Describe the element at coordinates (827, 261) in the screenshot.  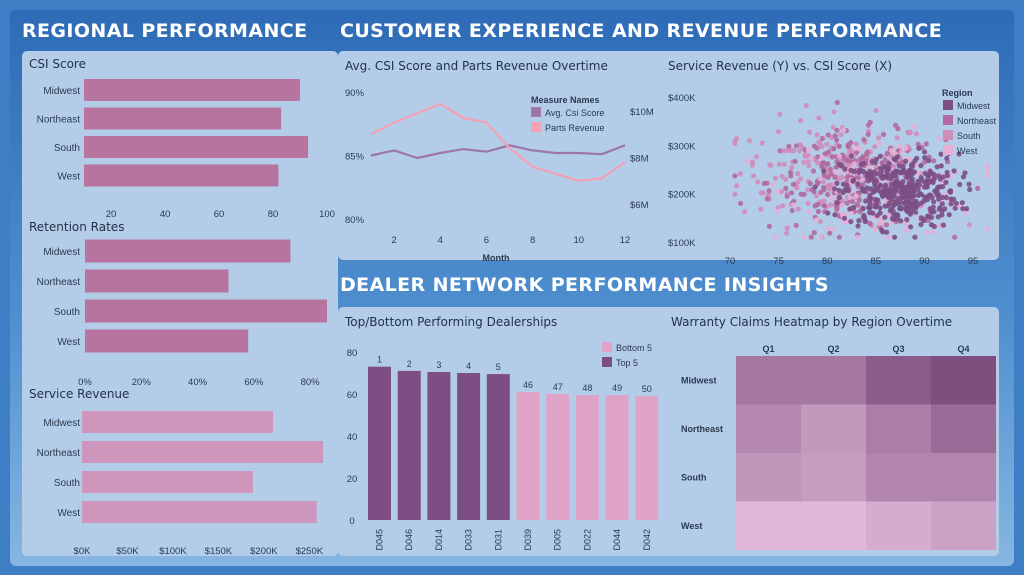
I see `scatter-x-tick-2: 80` at that location.